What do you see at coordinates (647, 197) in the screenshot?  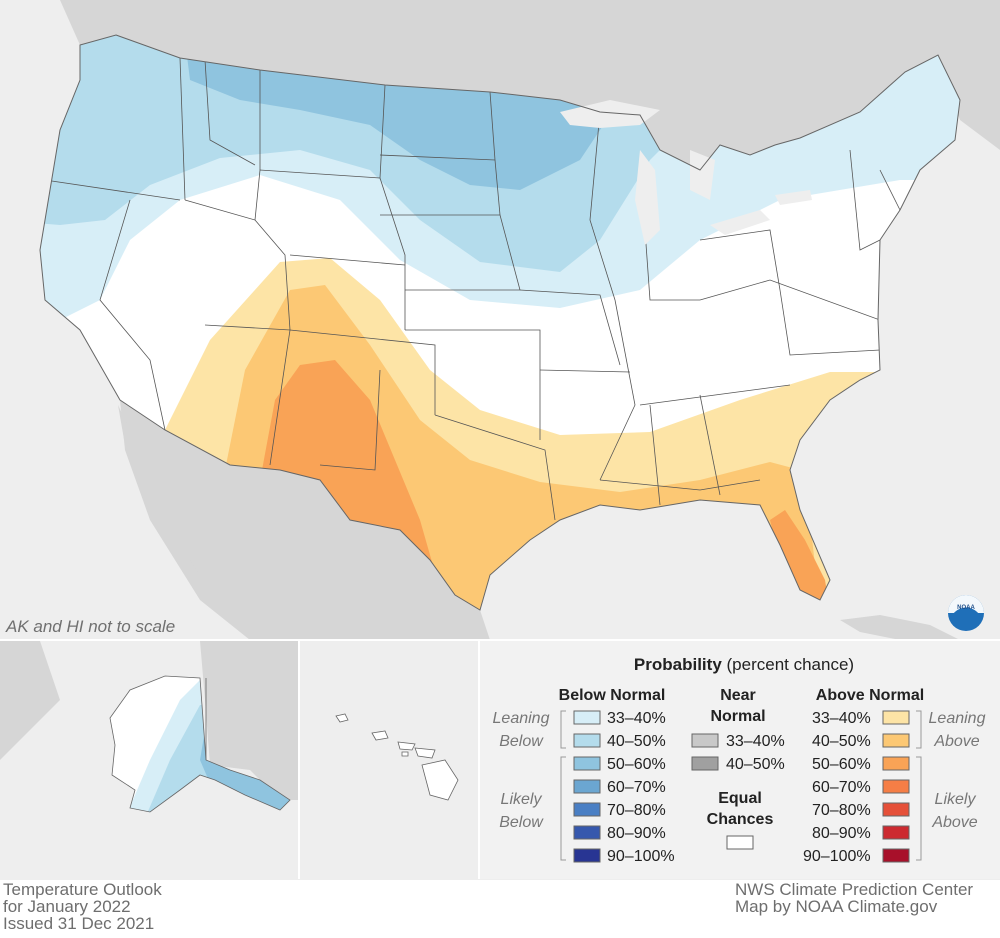 I see `lake-michigan` at bounding box center [647, 197].